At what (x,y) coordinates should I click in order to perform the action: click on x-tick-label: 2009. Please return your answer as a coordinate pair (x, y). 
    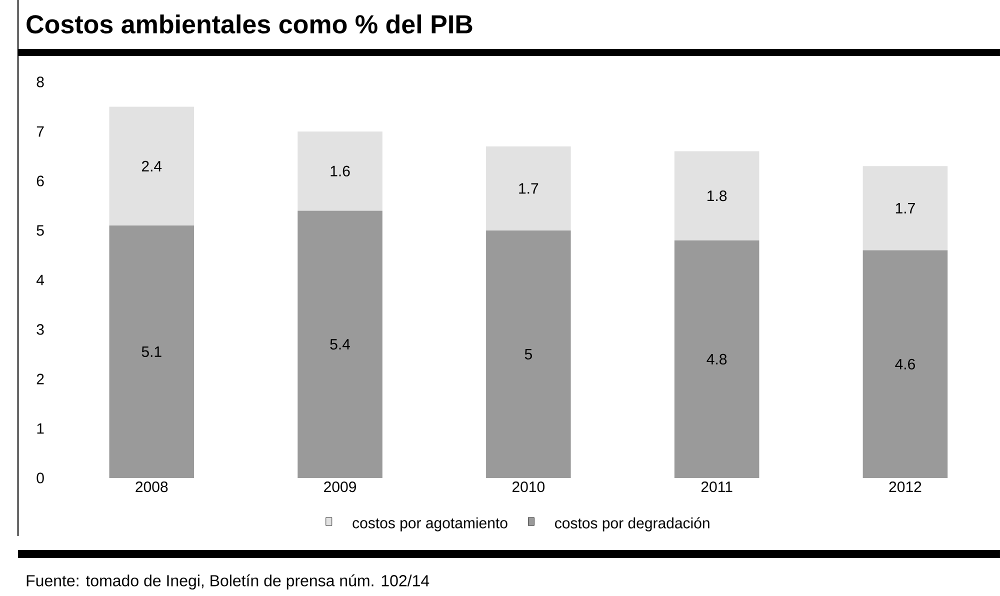
    Looking at the image, I should click on (340, 487).